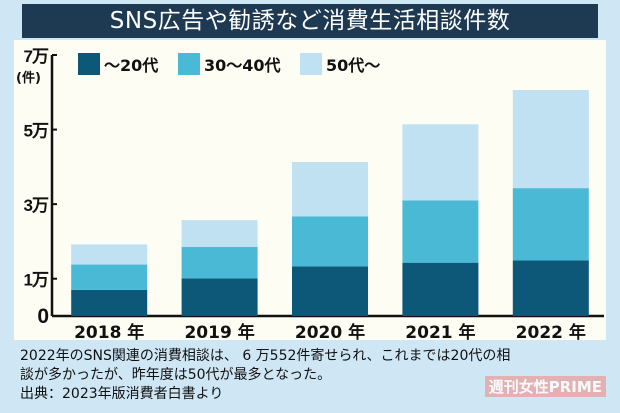  I want to click on x-tick-label: 2019 年, so click(219, 331).